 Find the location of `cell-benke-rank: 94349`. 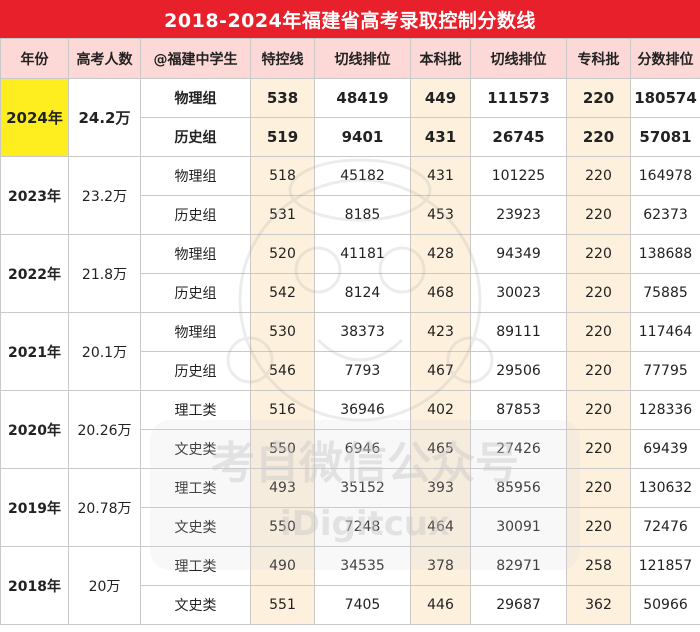

cell-benke-rank: 94349 is located at coordinates (518, 254).